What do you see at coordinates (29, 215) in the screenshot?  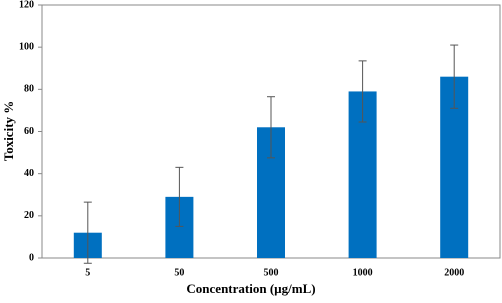 I see `y-tick-label: 20` at bounding box center [29, 215].